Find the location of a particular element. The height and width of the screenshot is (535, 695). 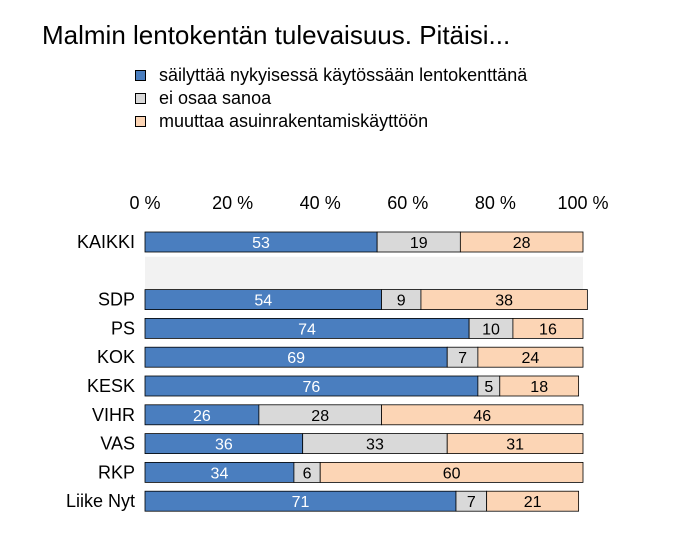

category-label: KAIKKI is located at coordinates (106, 242).